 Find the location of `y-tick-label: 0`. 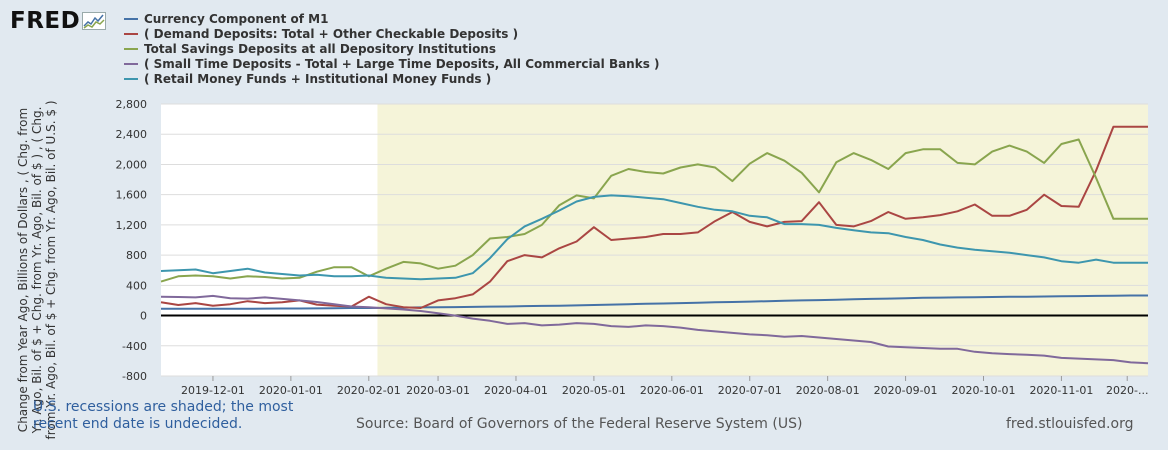

y-tick-label: 0 is located at coordinates (143, 316).